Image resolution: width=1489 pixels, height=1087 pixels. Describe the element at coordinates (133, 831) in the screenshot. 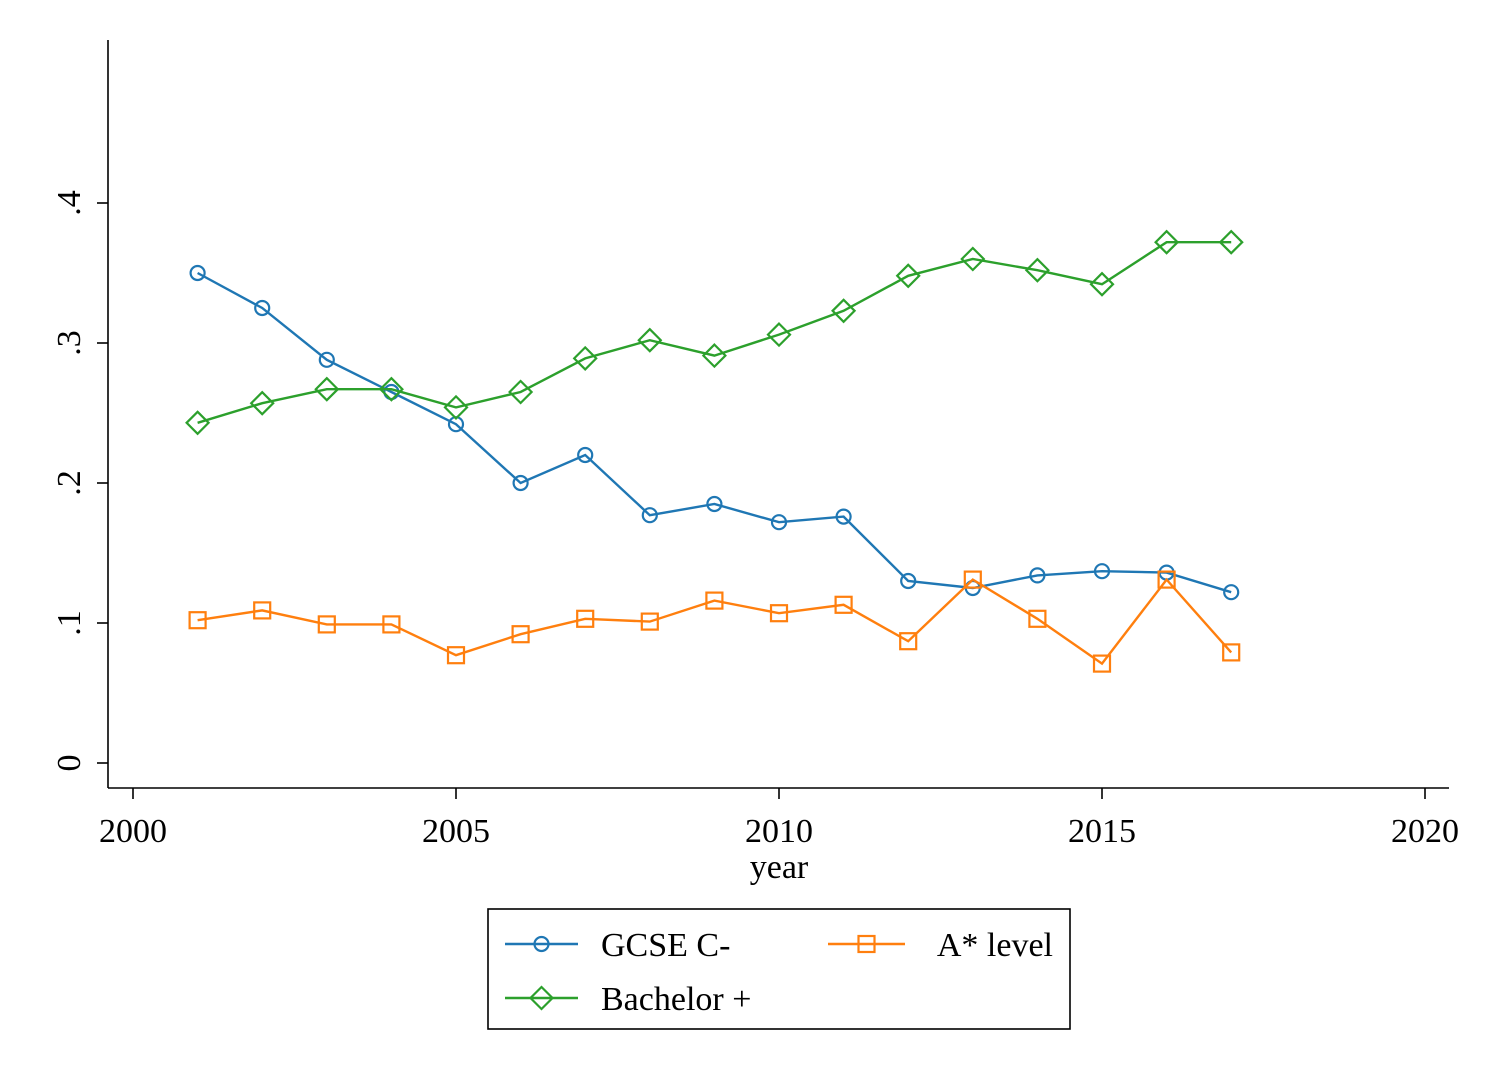

I see `x-tick-label: 2000` at that location.